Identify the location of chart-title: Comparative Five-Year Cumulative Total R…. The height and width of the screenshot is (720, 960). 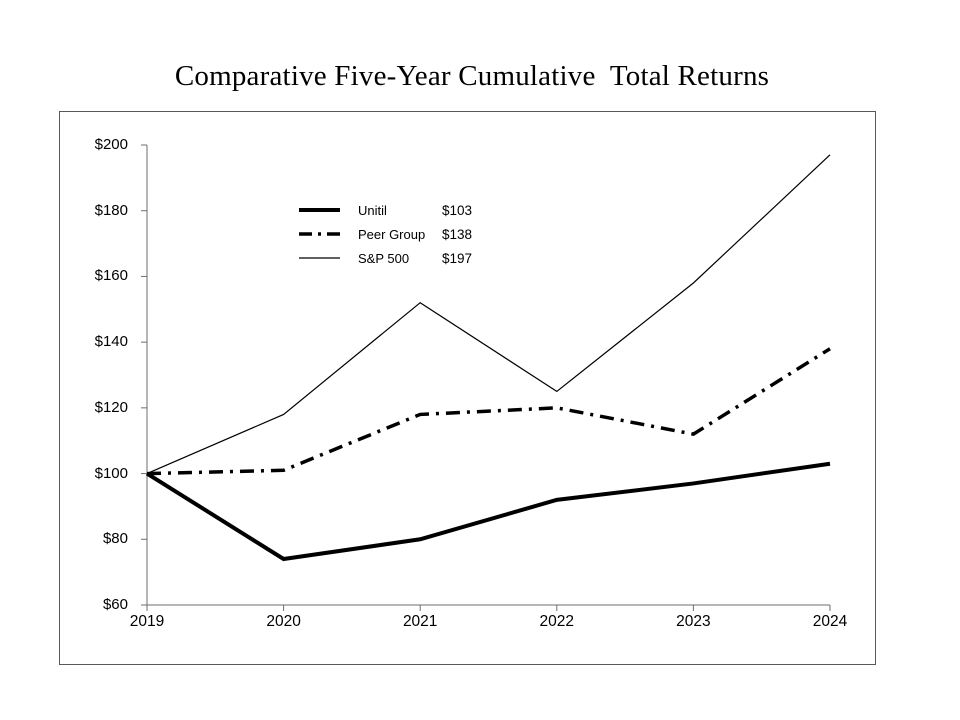
(472, 76).